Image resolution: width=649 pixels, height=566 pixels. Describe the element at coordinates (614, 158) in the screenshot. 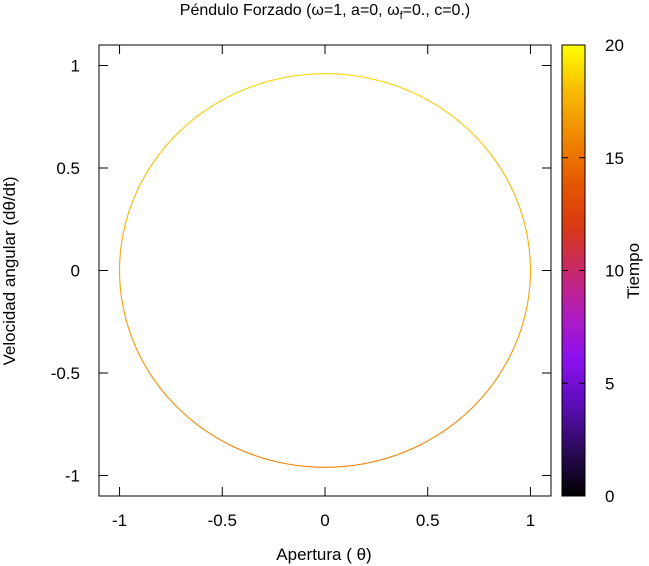

I see `colorbar-tick-label: 15` at that location.